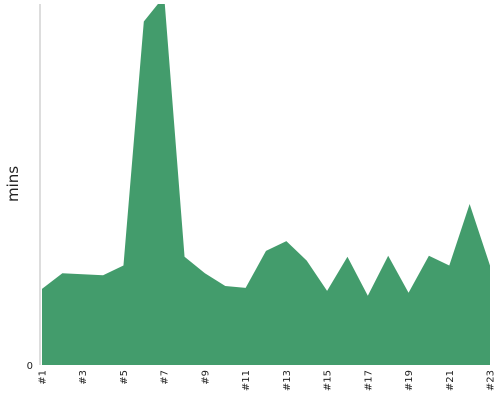 This screenshot has width=500, height=400. I want to click on x-tick-label: #21, so click(450, 380).